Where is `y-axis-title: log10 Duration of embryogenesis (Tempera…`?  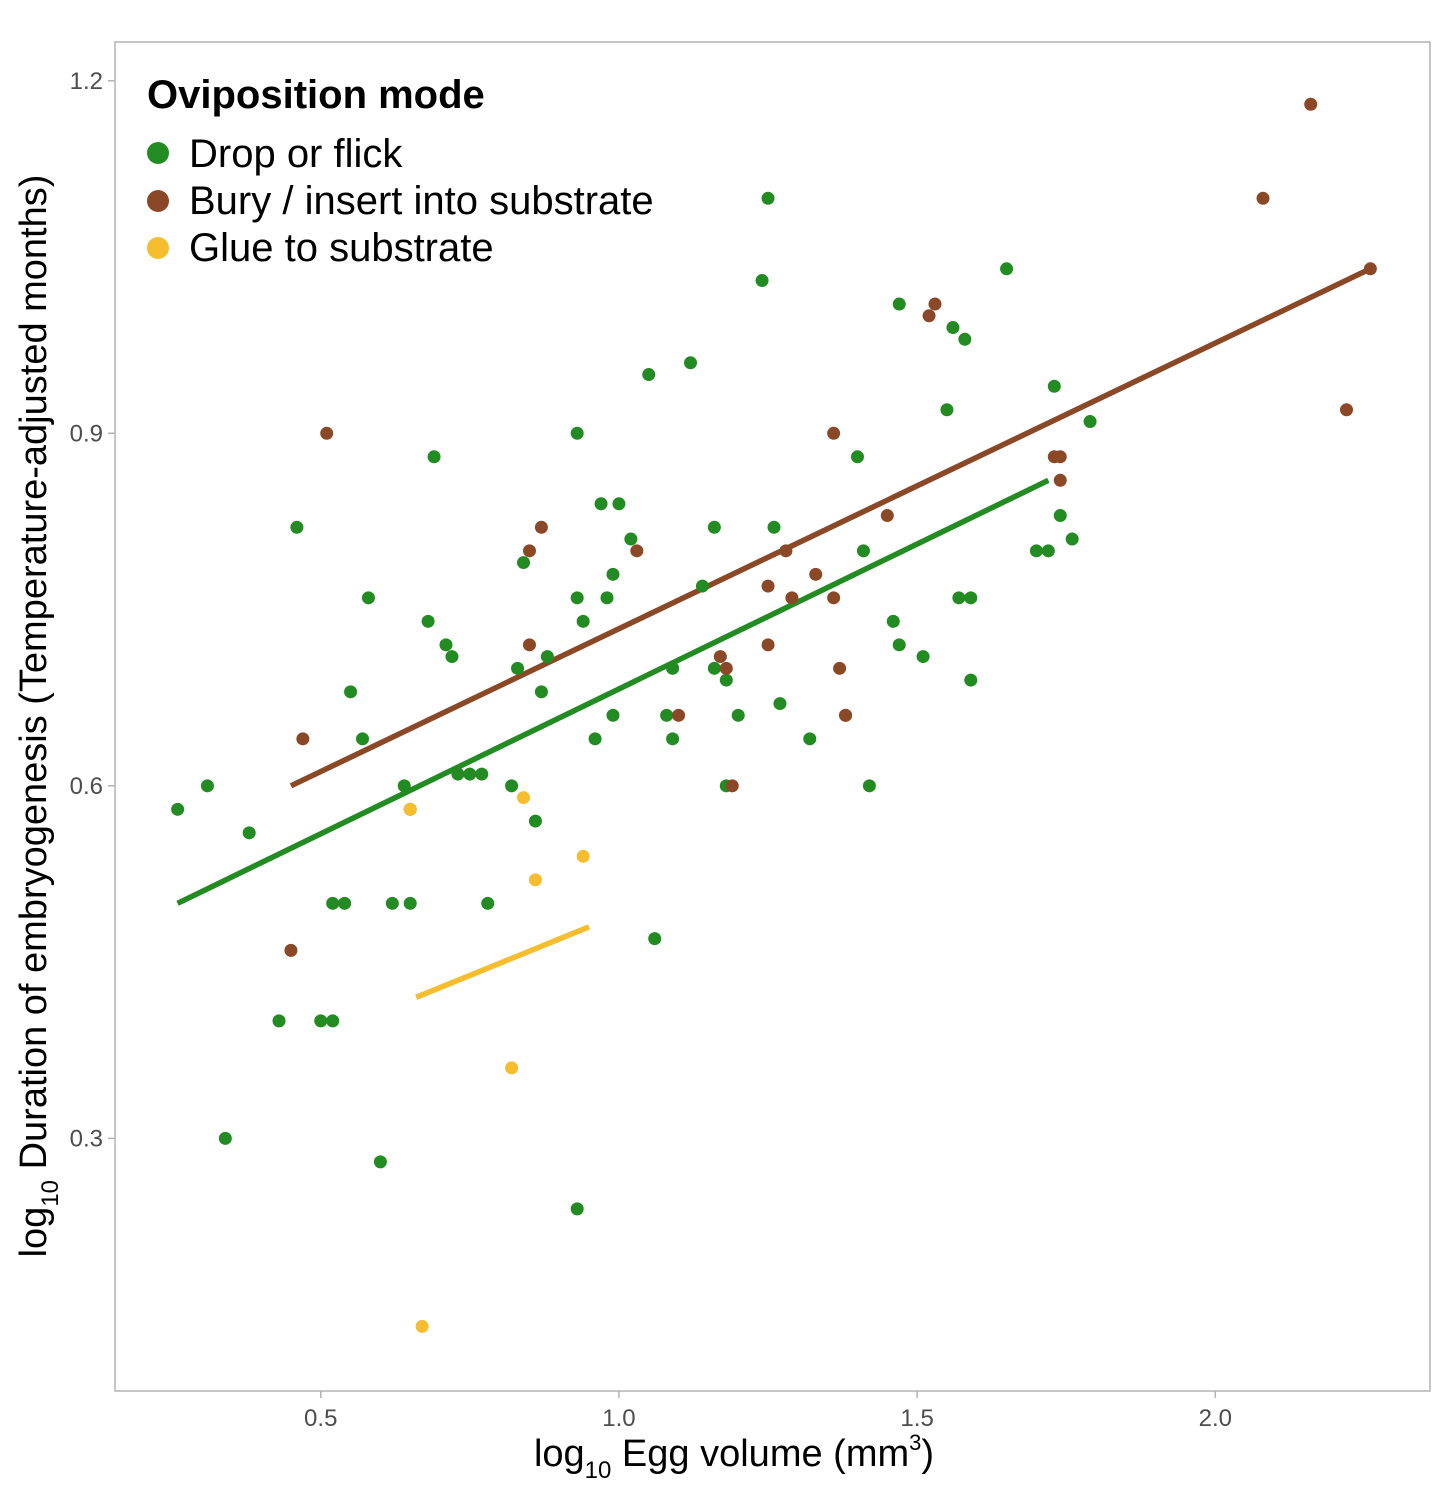
y-axis-title: log10 Duration of embryogenesis (Tempera… is located at coordinates (38, 716).